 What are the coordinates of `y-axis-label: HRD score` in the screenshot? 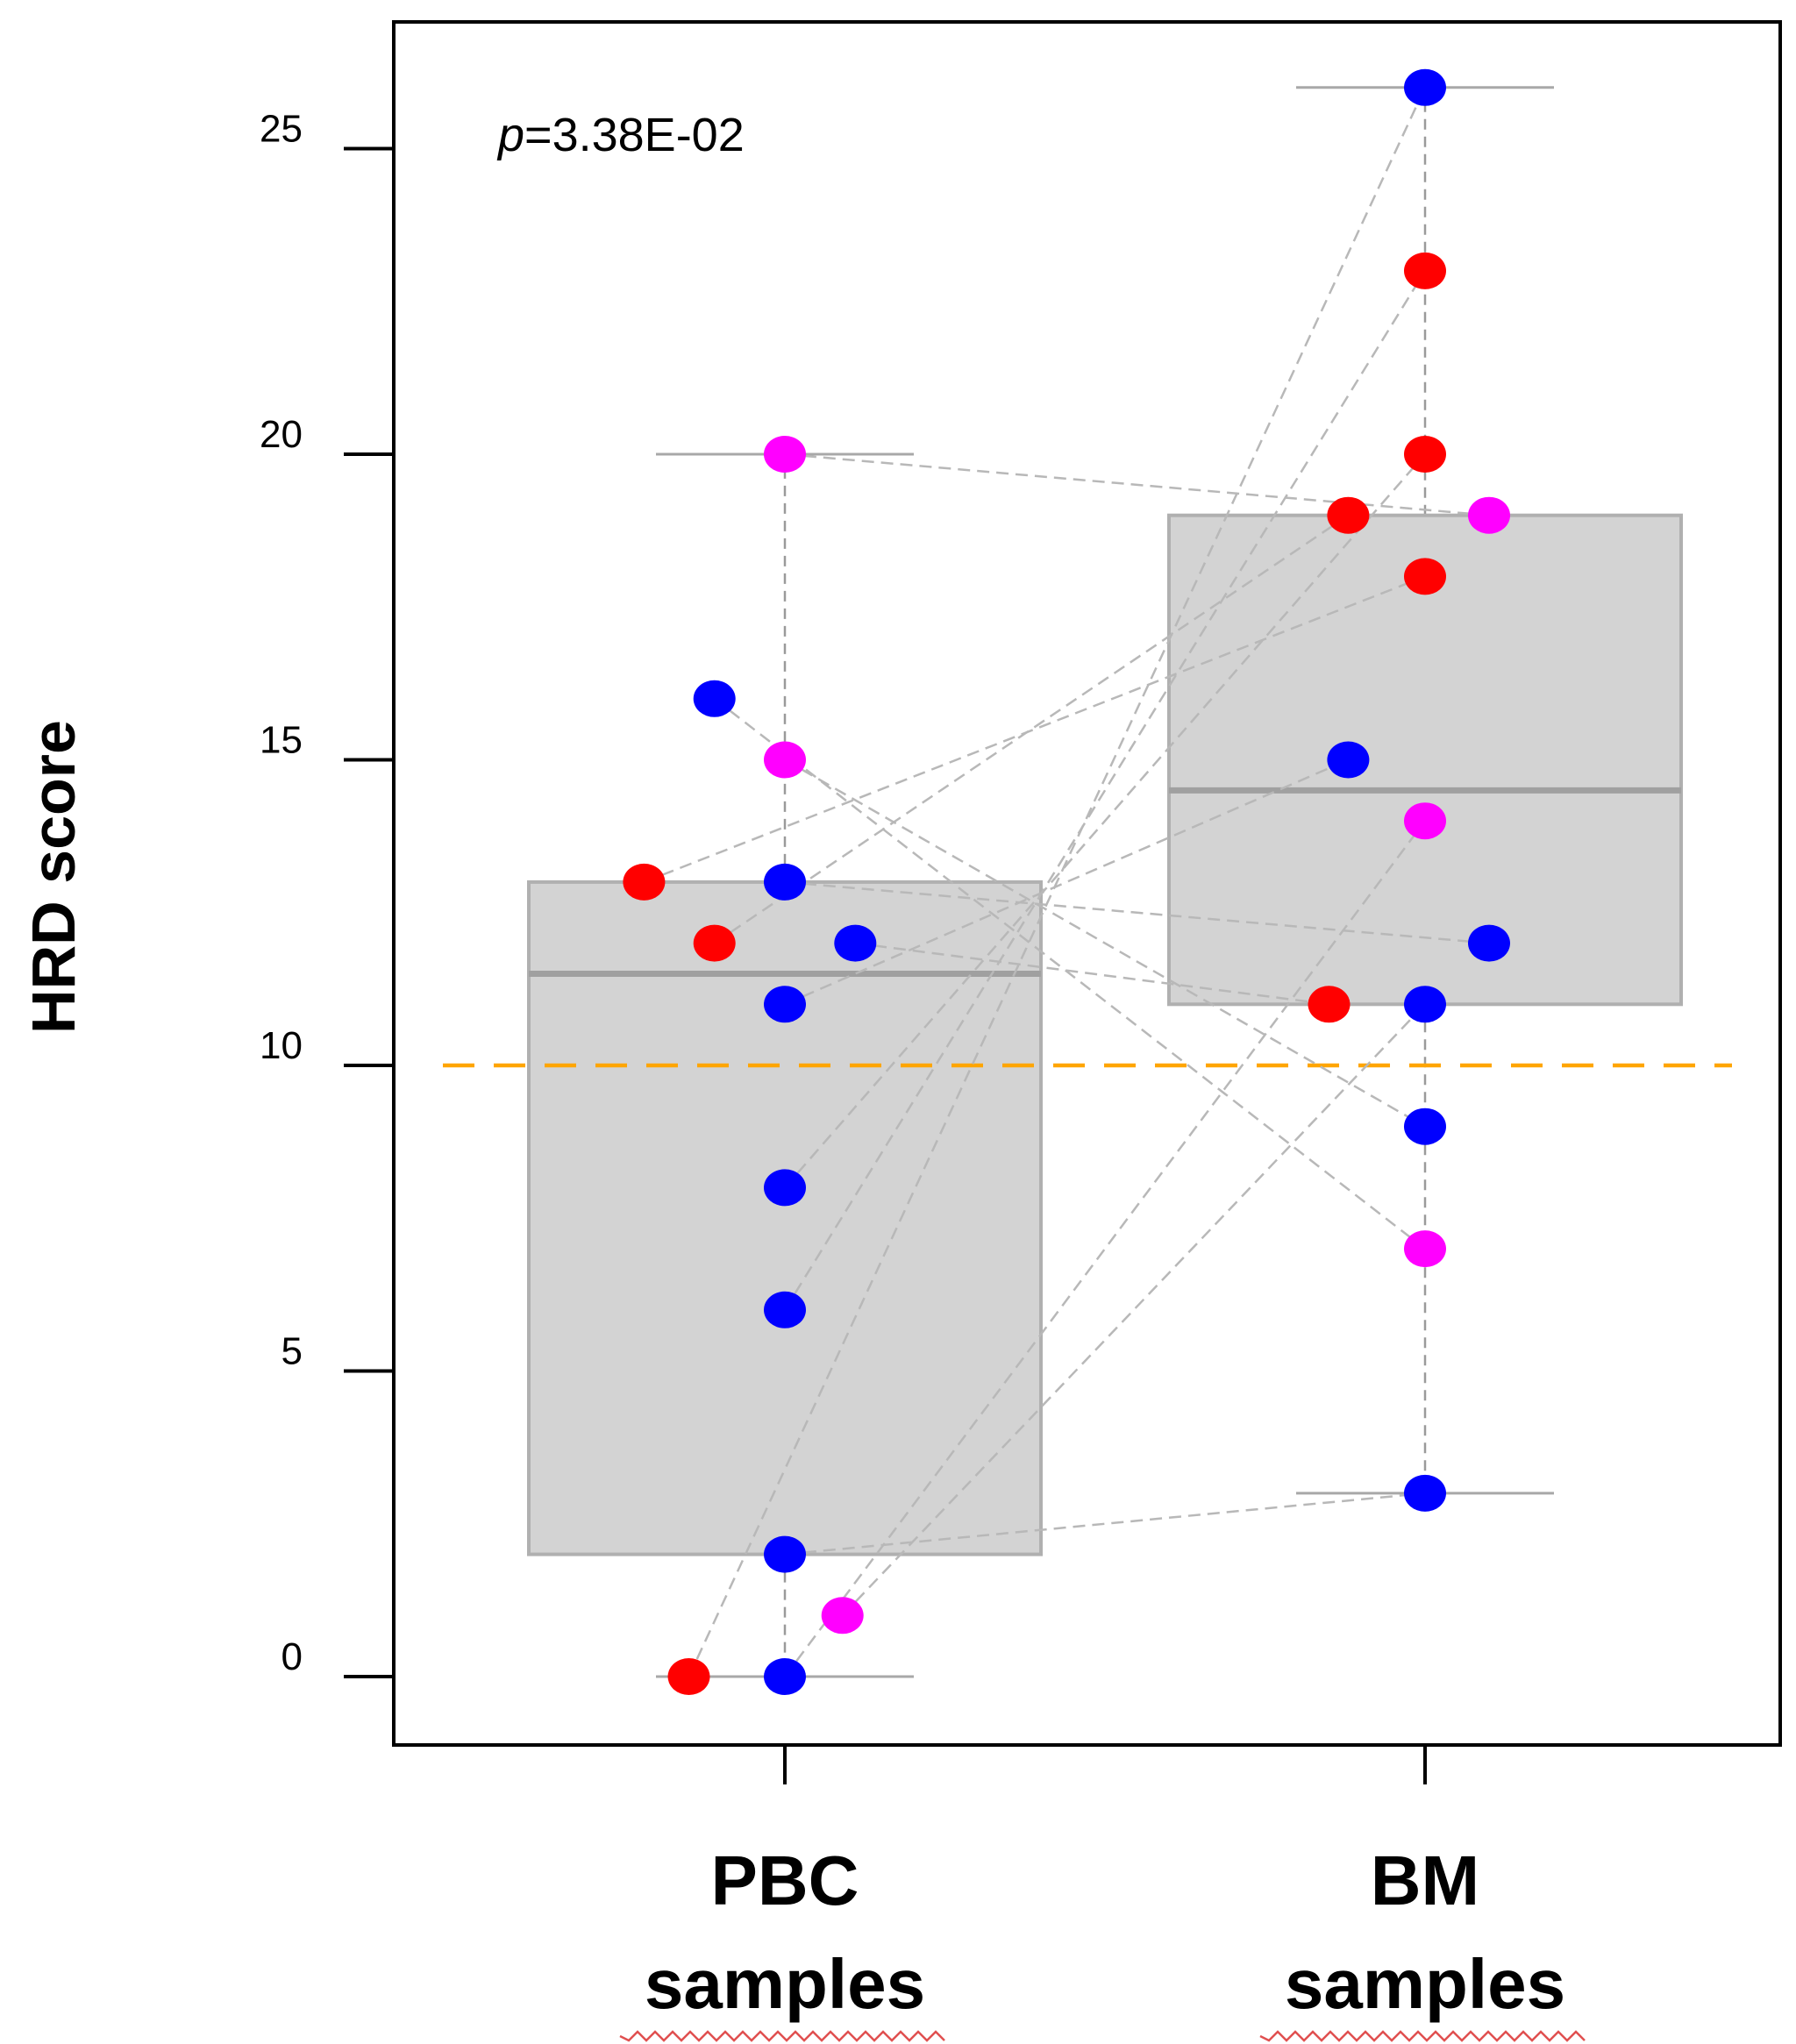 It's located at (53, 877).